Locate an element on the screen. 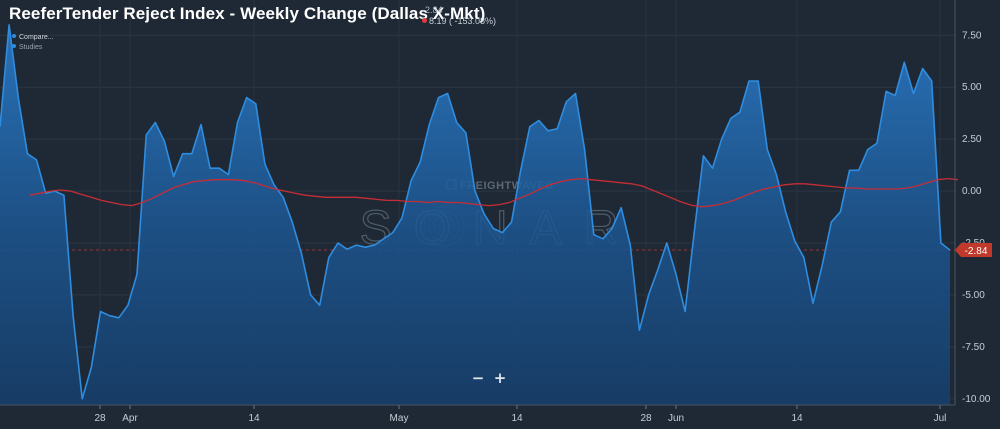  legend: Compare... Studies is located at coordinates (33, 43).